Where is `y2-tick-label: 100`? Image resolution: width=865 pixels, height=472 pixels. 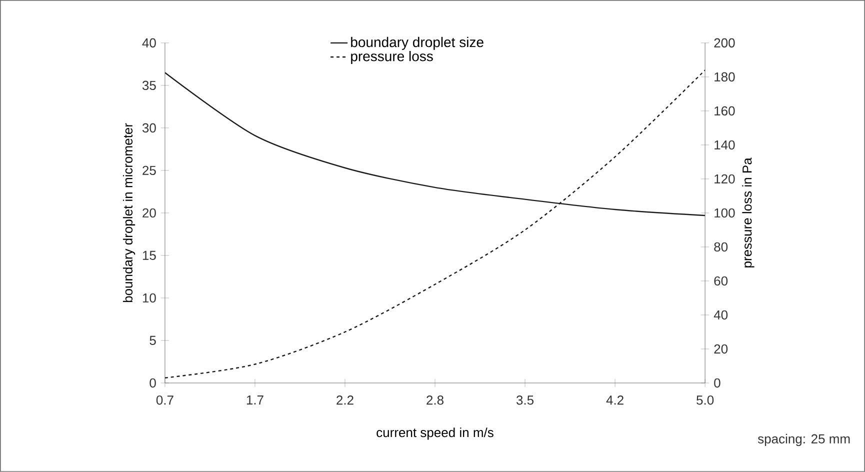
y2-tick-label: 100 is located at coordinates (724, 213).